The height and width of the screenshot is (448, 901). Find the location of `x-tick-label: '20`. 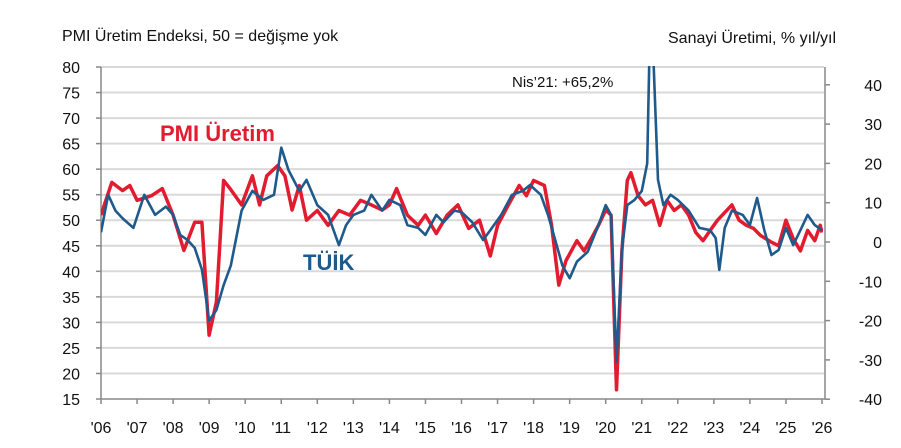

x-tick-label: '20 is located at coordinates (605, 428).